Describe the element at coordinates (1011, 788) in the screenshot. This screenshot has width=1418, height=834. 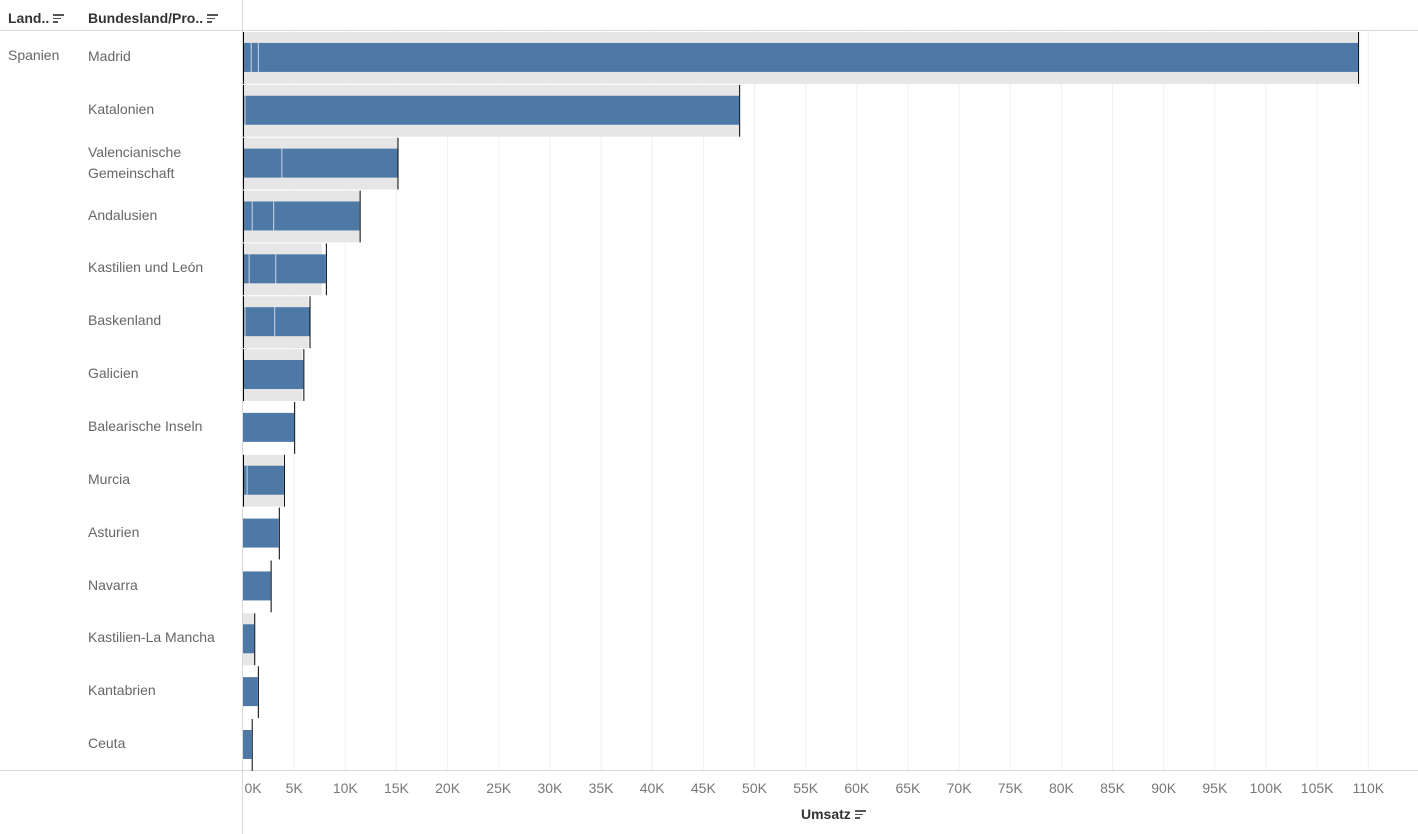
I see `x-tick-label: 75K` at that location.